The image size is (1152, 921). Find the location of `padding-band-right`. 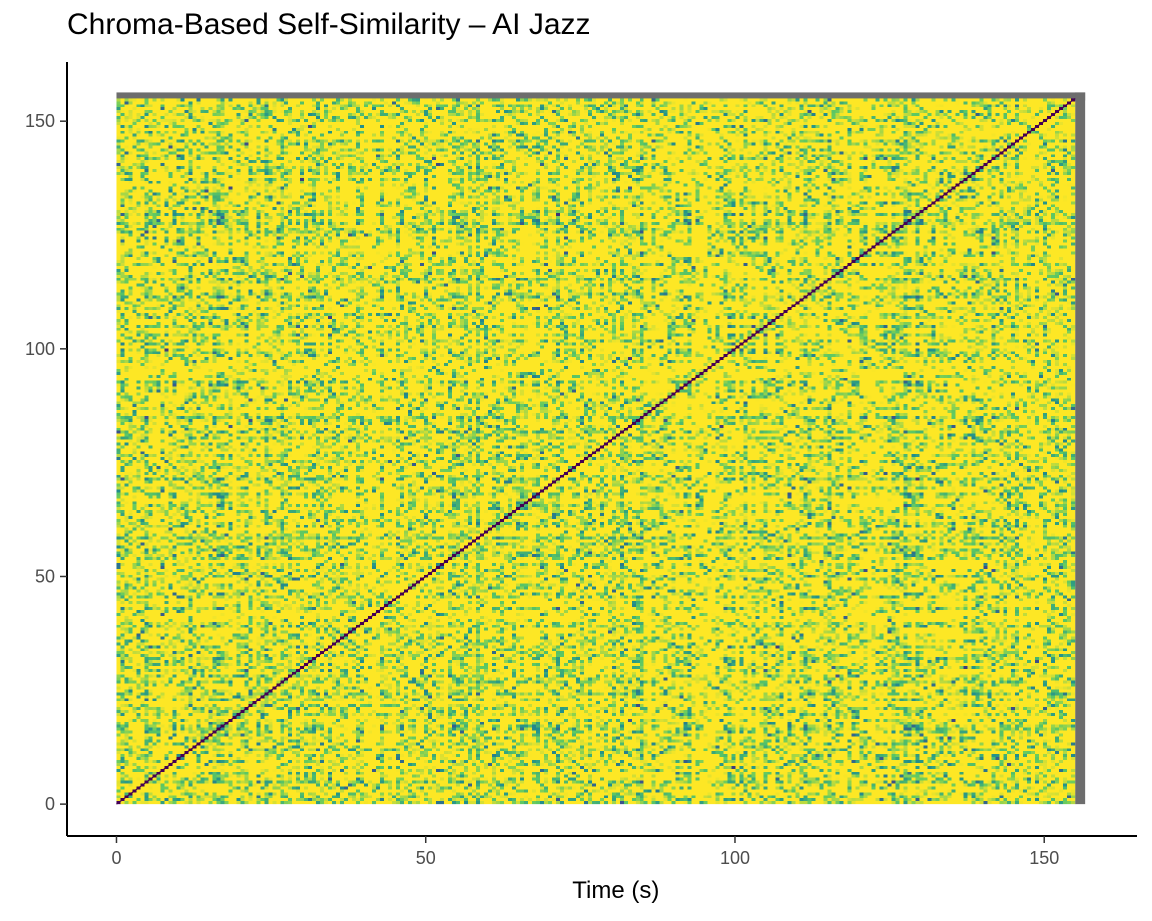

padding-band-right is located at coordinates (1080, 448).